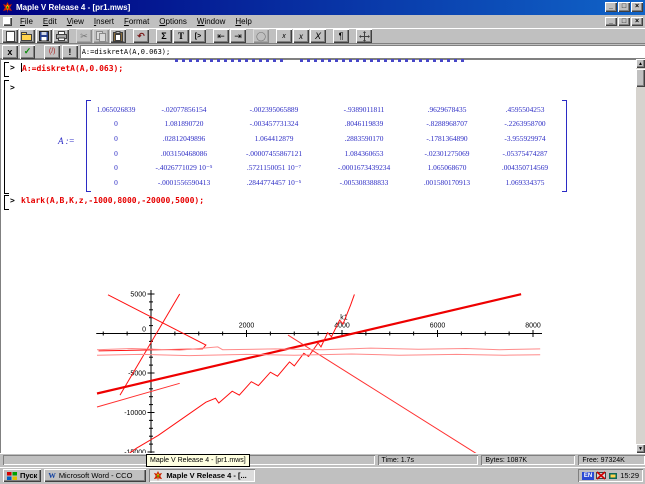 Image resolution: width=645 pixels, height=484 pixels. I want to click on show-marks-button: ¶, so click(341, 36).